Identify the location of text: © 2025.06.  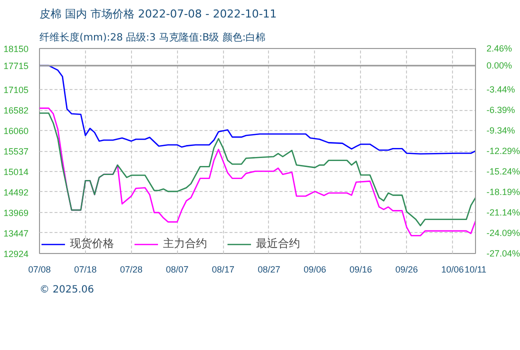
(67, 290).